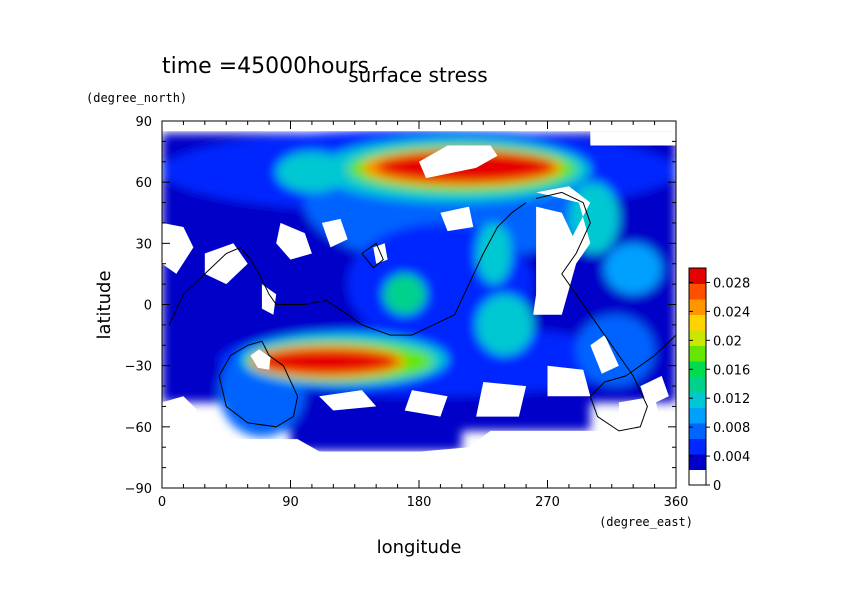 This screenshot has width=842, height=595. I want to click on colorbar-tick-label: 0.024, so click(731, 312).